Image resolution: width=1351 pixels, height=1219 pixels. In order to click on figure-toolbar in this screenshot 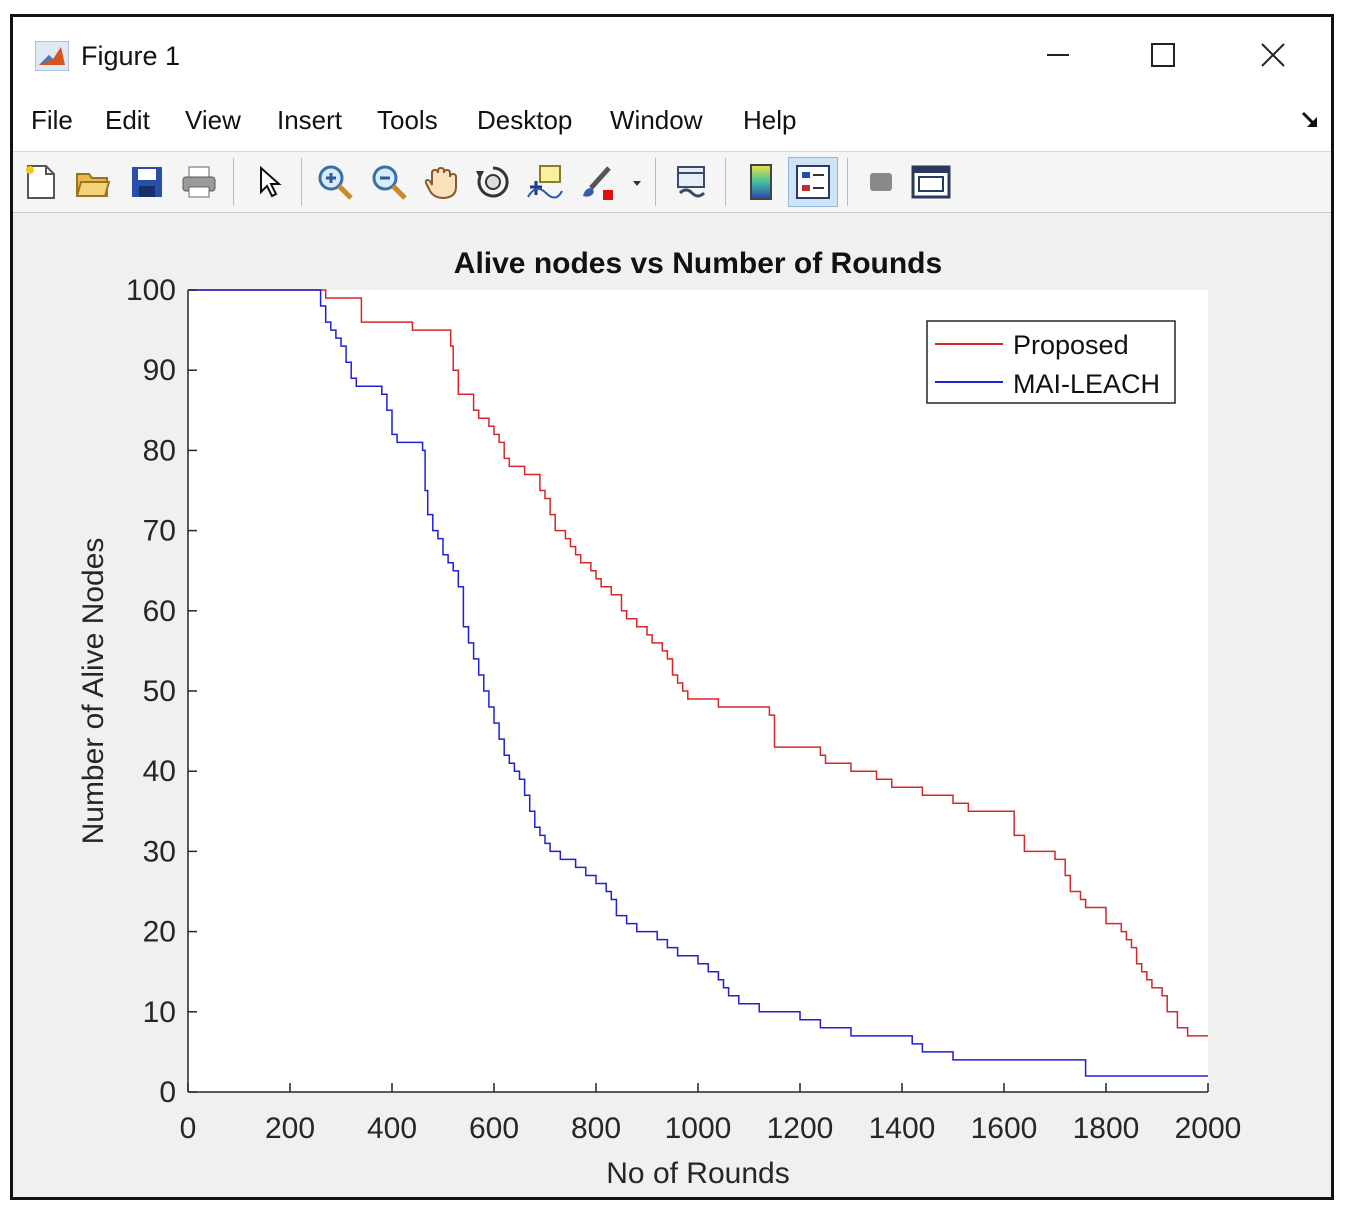, I will do `click(672, 182)`.